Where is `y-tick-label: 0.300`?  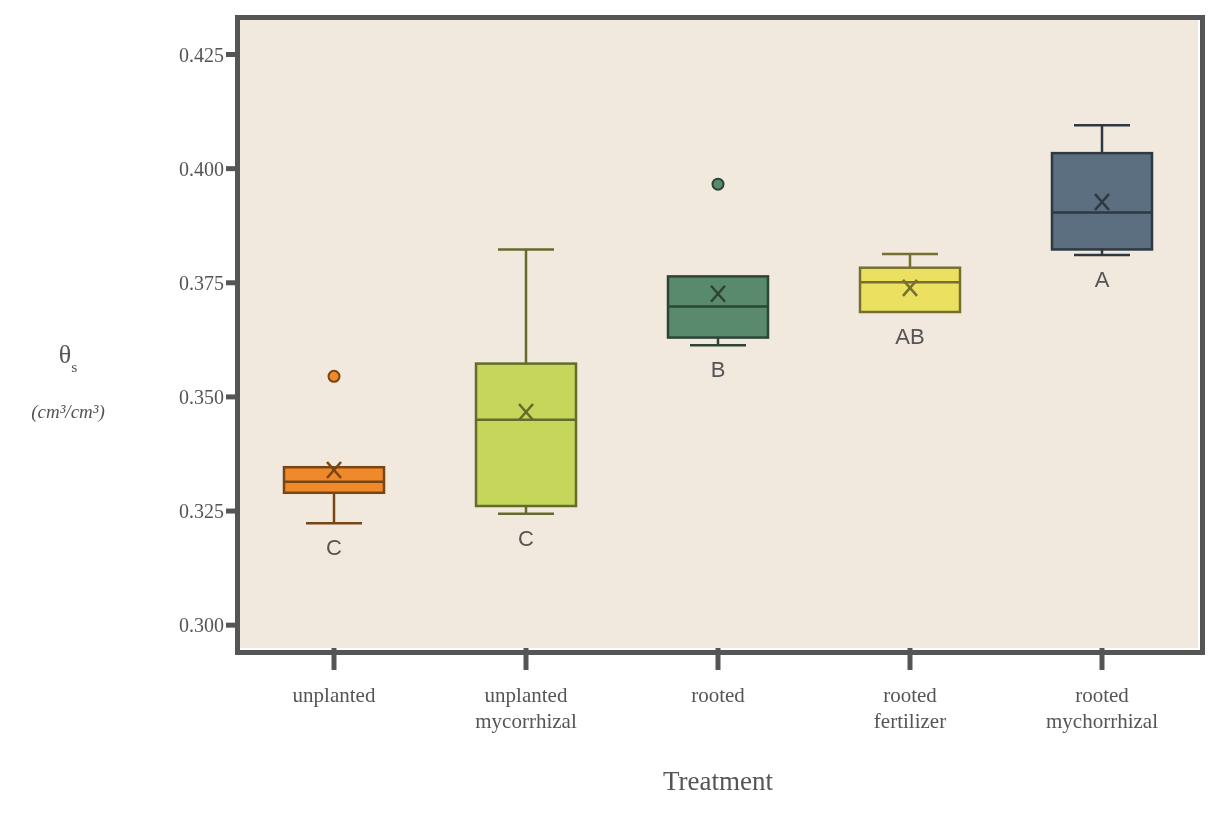
y-tick-label: 0.300 is located at coordinates (201, 625).